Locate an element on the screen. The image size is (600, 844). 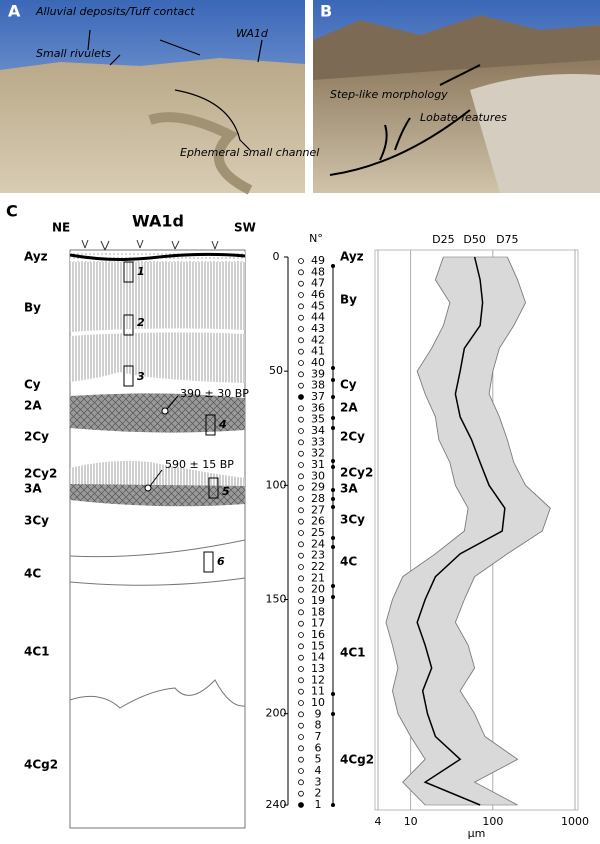
sample-number: 46 is located at coordinates (318, 294).